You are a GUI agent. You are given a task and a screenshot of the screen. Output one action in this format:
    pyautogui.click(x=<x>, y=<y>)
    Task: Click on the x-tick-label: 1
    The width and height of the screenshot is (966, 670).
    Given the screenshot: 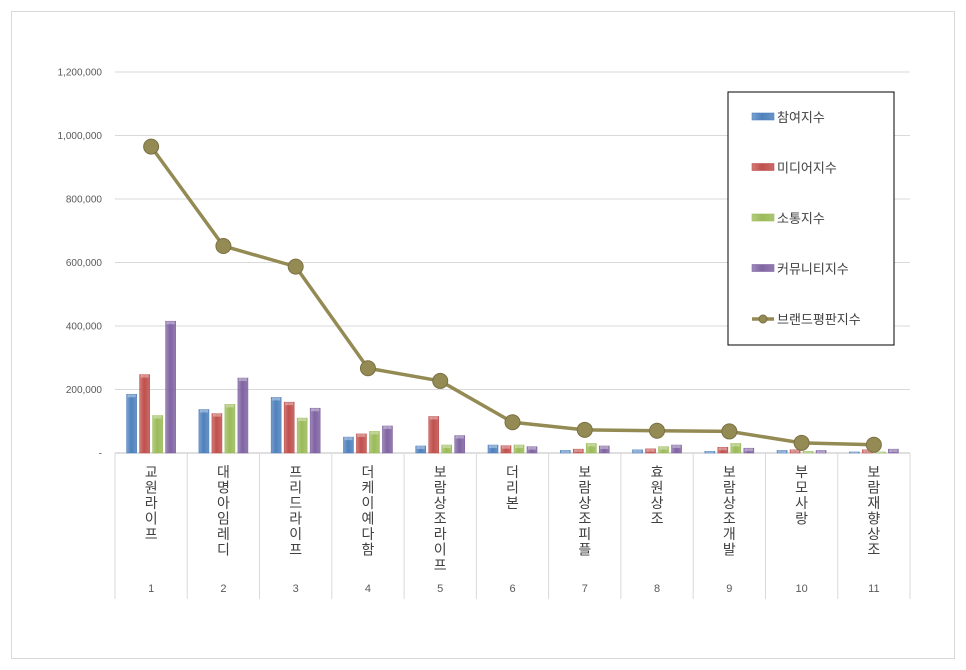 What is the action you would take?
    pyautogui.click(x=151, y=589)
    